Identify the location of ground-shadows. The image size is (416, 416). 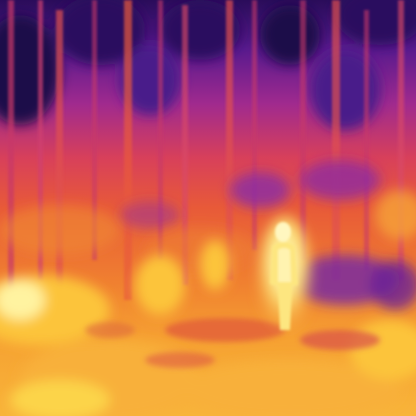
(232, 343).